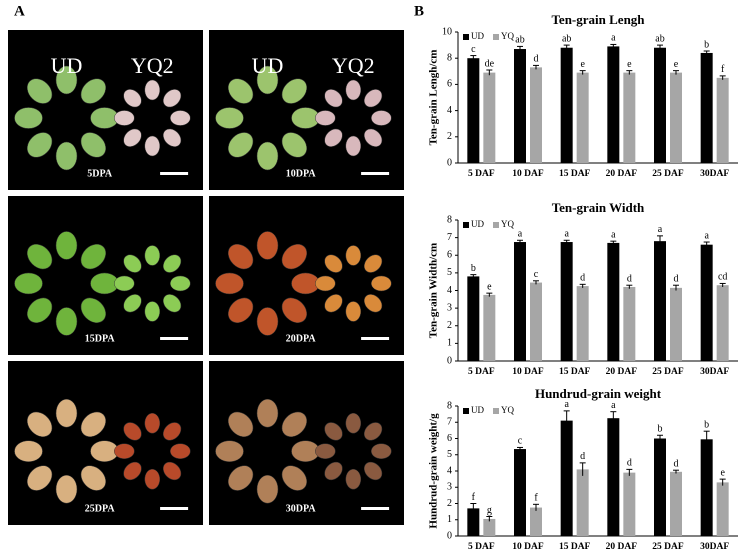 This screenshot has width=747, height=557. What do you see at coordinates (449, 290) in the screenshot?
I see `y-tick-label: 4` at bounding box center [449, 290].